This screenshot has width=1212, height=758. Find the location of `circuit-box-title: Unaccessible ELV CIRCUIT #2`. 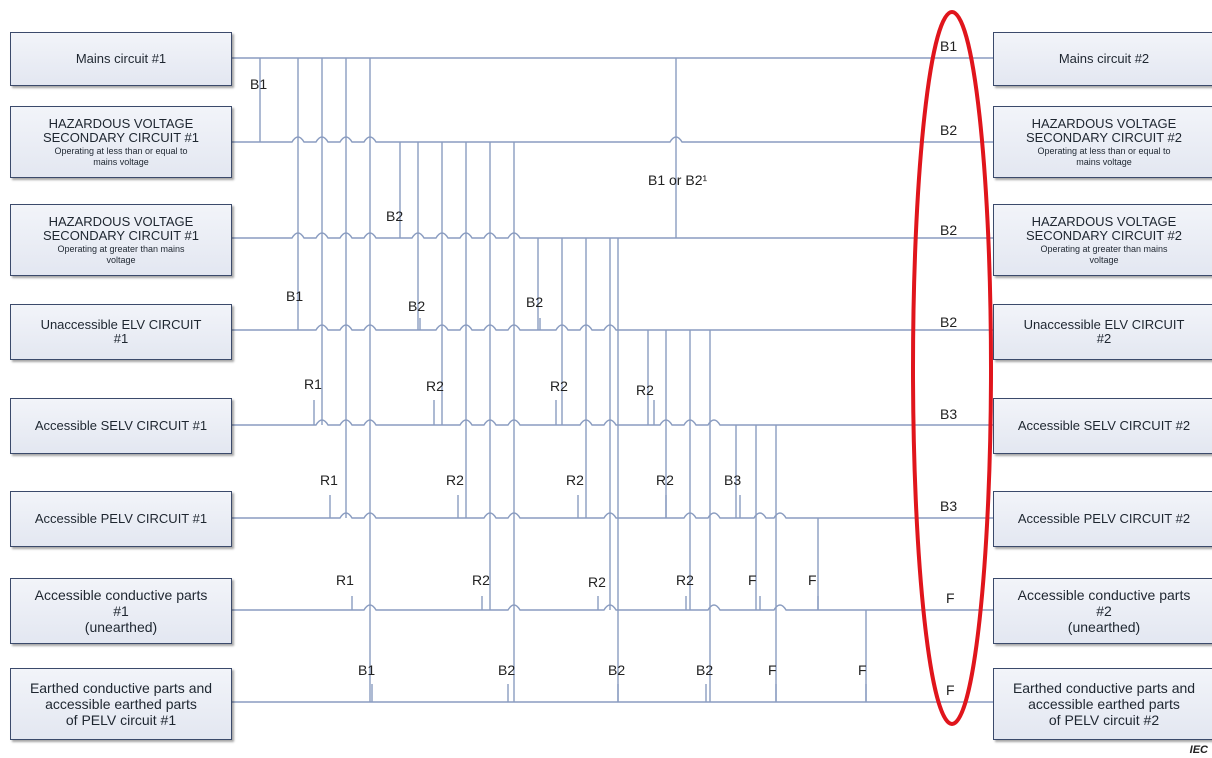

circuit-box-title: Unaccessible ELV CIRCUIT #2 is located at coordinates (1104, 331).